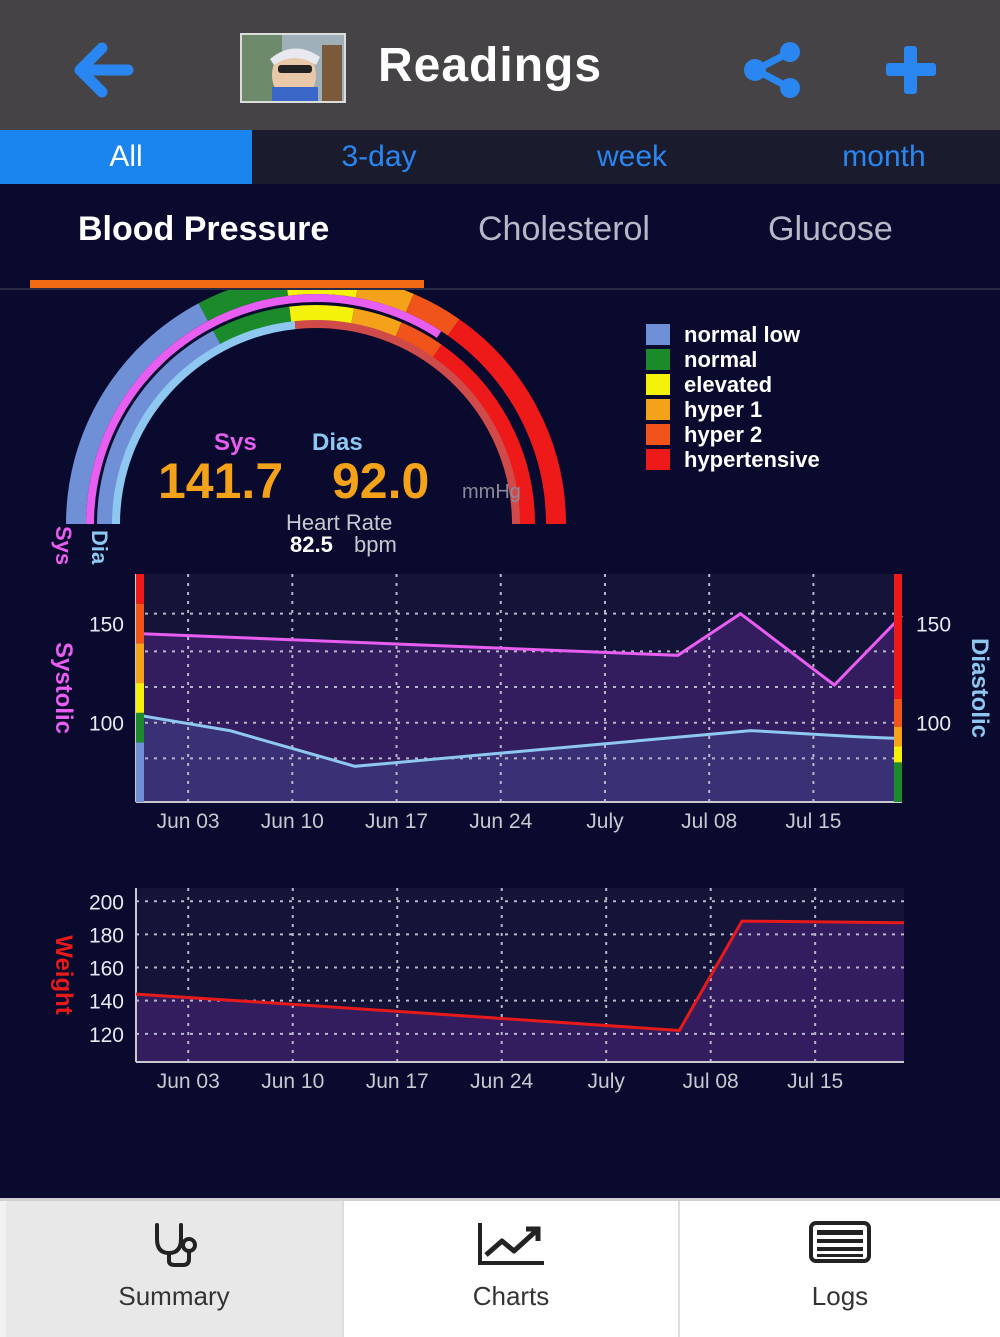  What do you see at coordinates (840, 1296) in the screenshot?
I see `tab-logs-label: Logs` at bounding box center [840, 1296].